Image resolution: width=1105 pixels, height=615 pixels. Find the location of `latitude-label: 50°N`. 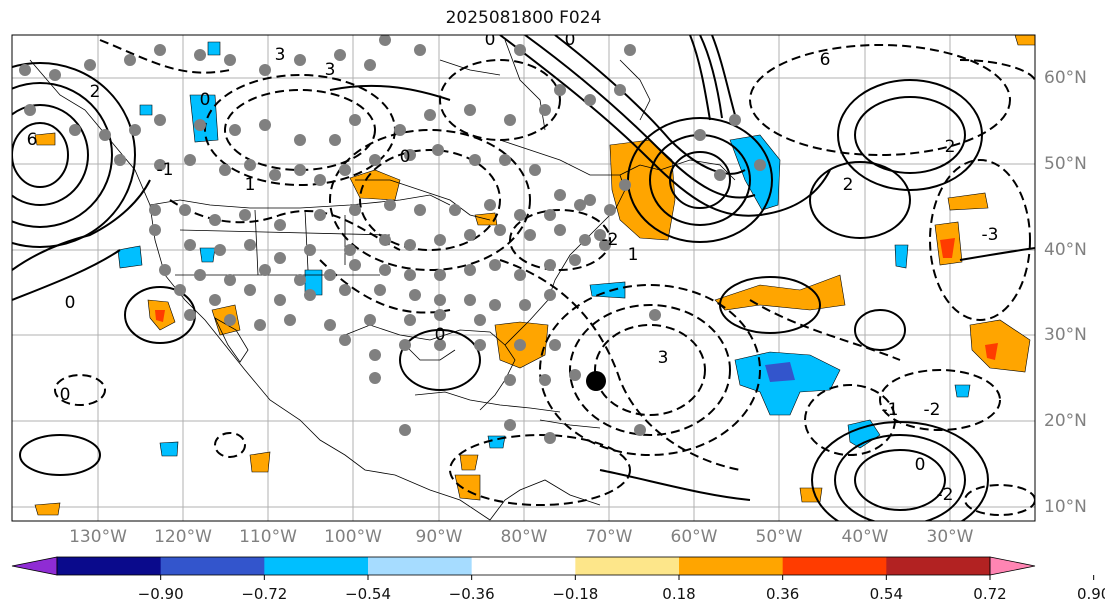

latitude-label: 50°N is located at coordinates (1065, 164).